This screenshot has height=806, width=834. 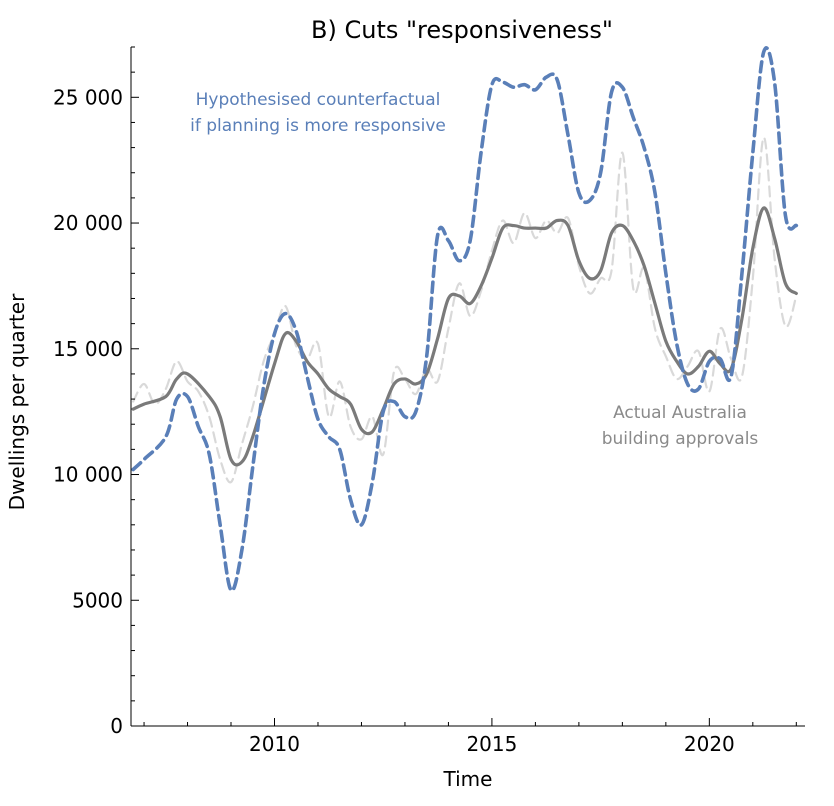 I want to click on actual-annotation-line-1: Actual Australia, so click(x=680, y=413).